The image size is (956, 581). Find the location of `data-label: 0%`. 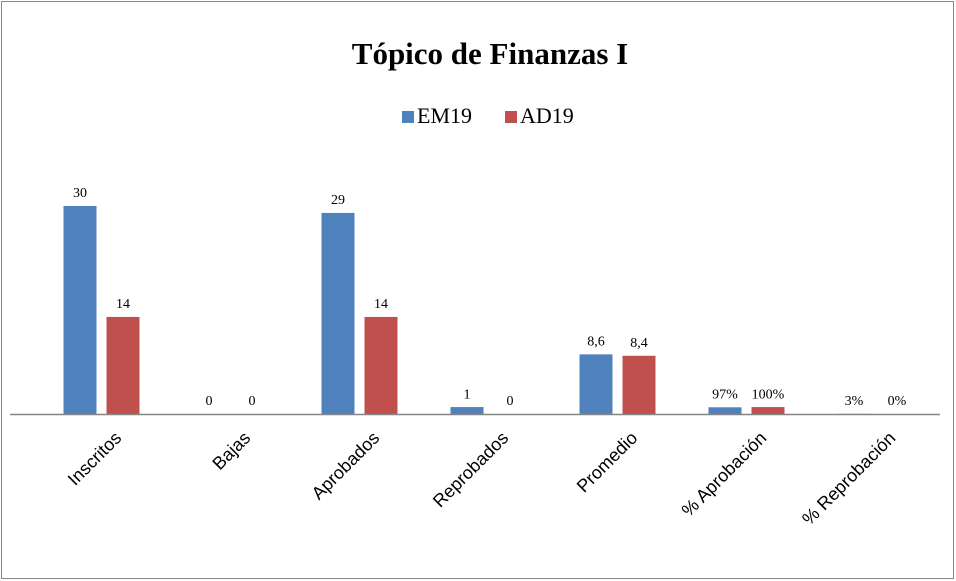

data-label: 0% is located at coordinates (897, 401).